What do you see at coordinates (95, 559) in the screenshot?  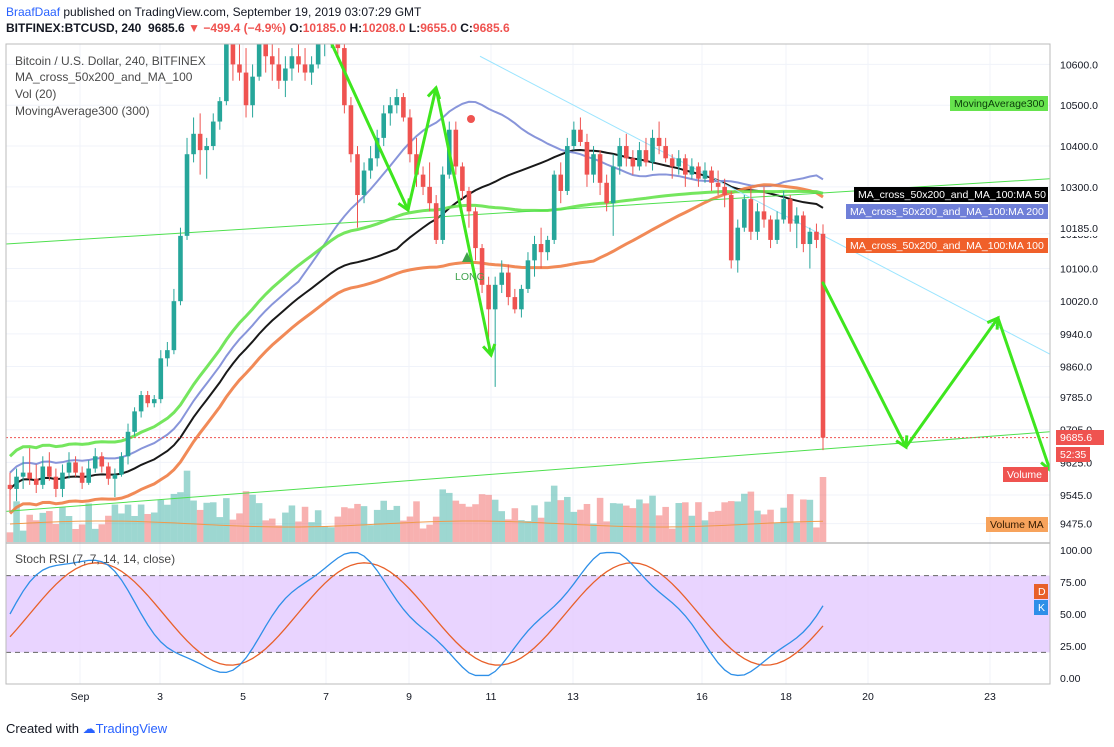 I see `indicator-stoch-rsi: Stoch RSI (7, 7, 14, 14, close)` at bounding box center [95, 559].